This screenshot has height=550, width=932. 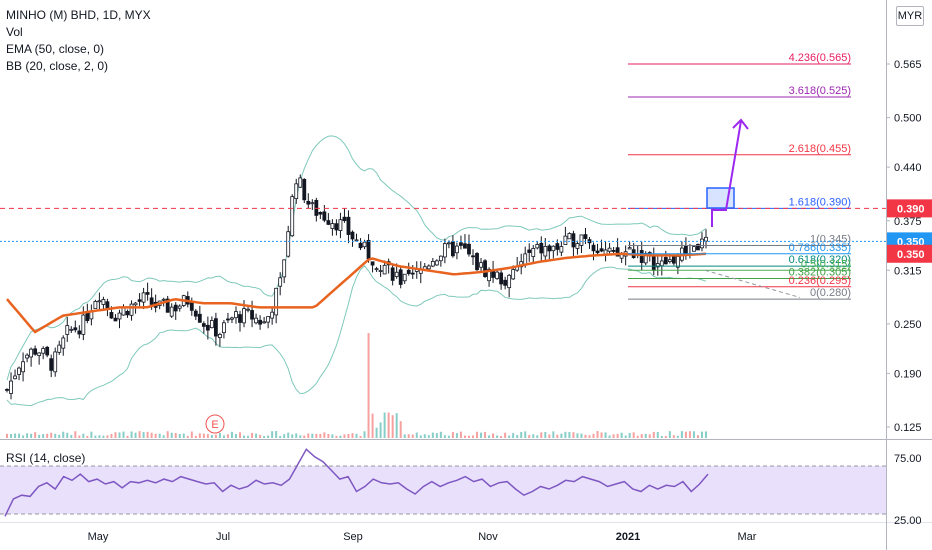 What do you see at coordinates (909, 253) in the screenshot?
I see `price-level-badge` at bounding box center [909, 253].